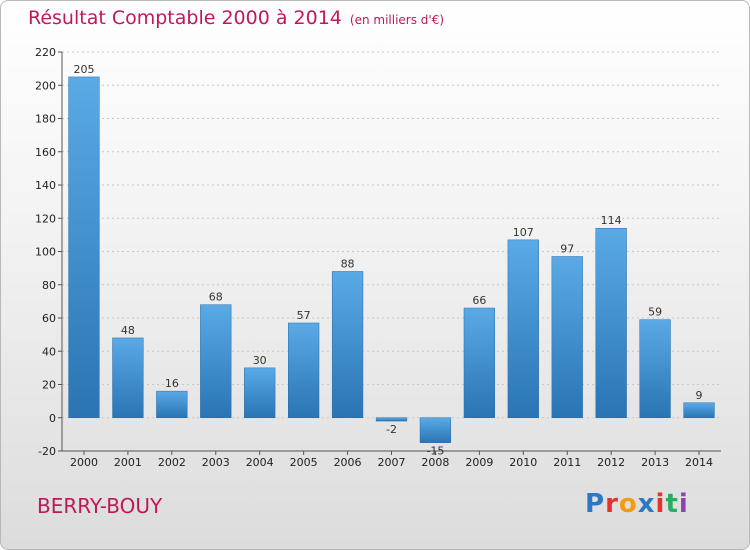  What do you see at coordinates (52, 418) in the screenshot?
I see `y-tick-label: 0` at bounding box center [52, 418].